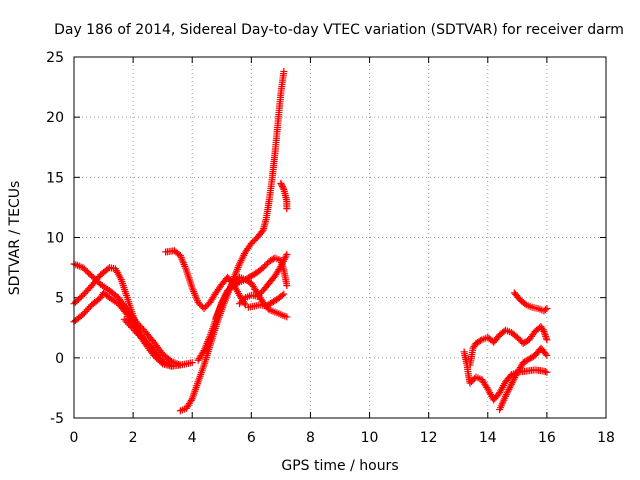 This screenshot has width=640, height=480. What do you see at coordinates (284, 196) in the screenshot?
I see `series-track-j` at bounding box center [284, 196].